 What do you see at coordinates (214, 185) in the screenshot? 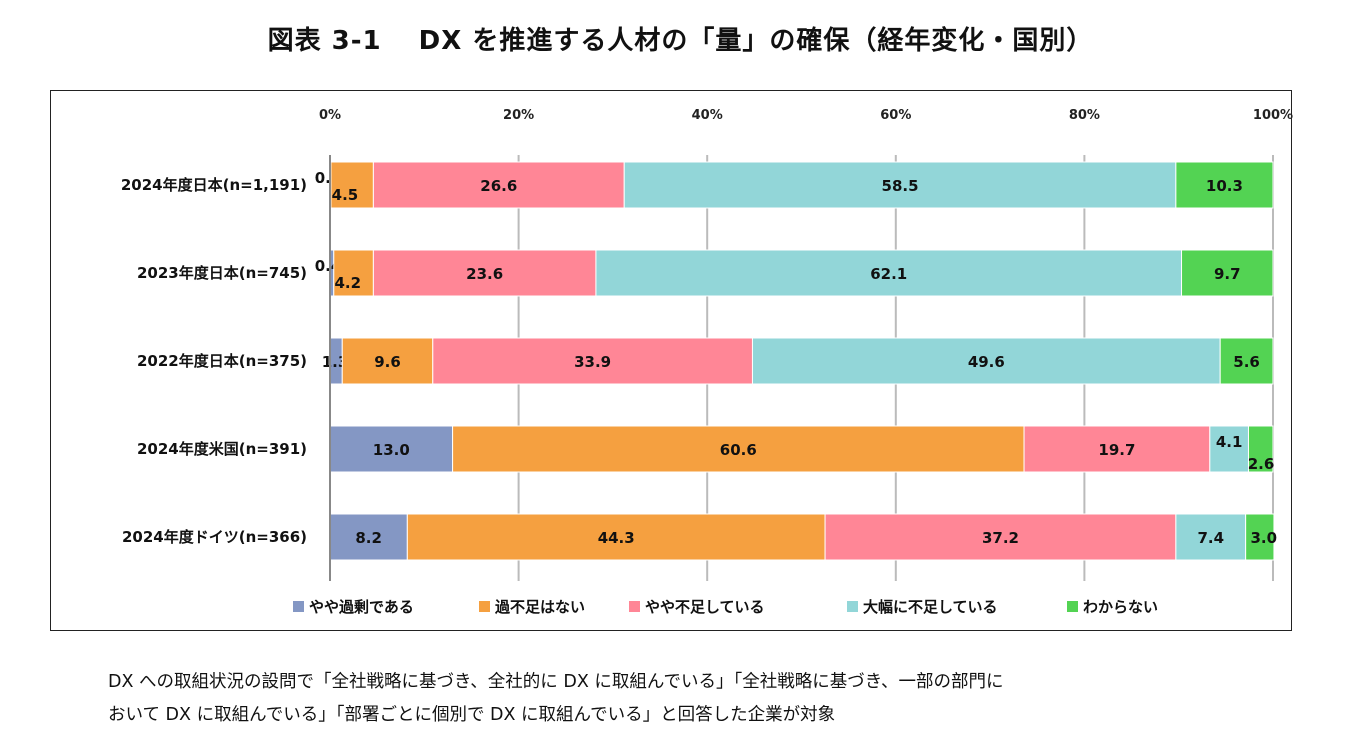
I see `category-label: 2024年度日本(n=1,191)` at bounding box center [214, 185].